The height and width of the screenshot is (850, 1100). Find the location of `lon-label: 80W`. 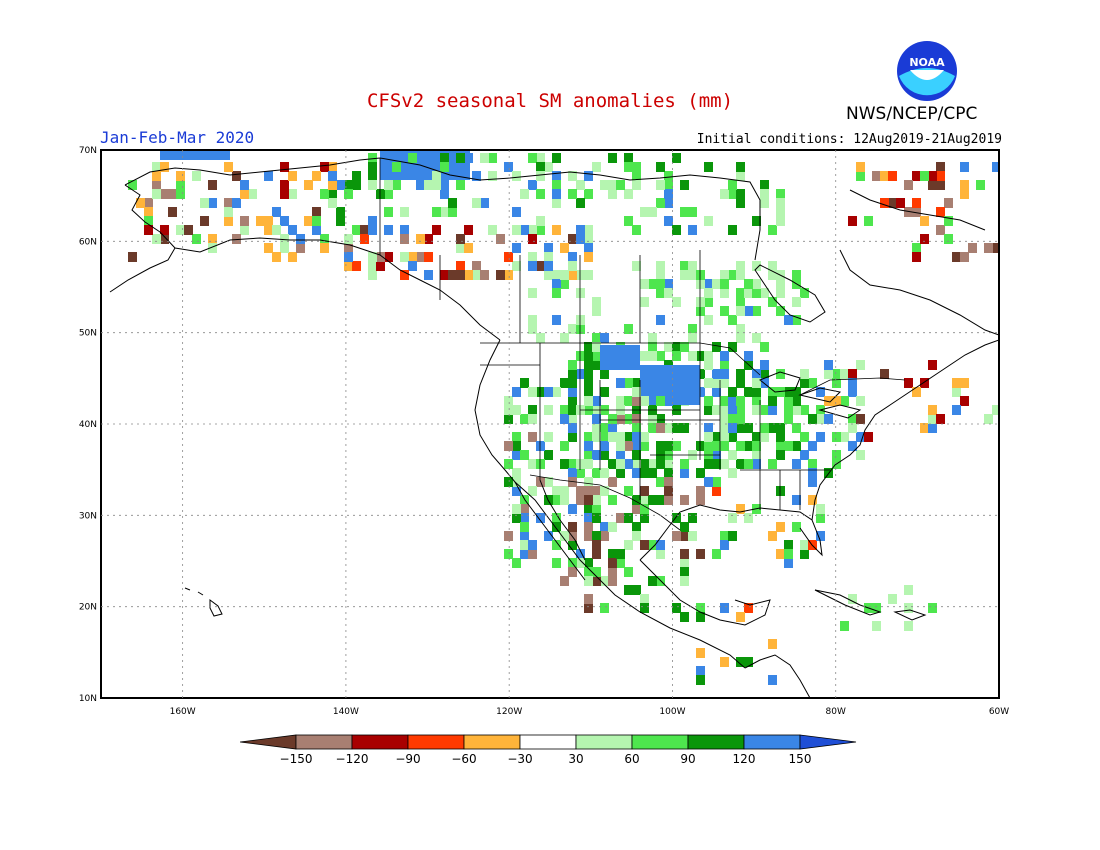

lon-label: 80W is located at coordinates (836, 712).